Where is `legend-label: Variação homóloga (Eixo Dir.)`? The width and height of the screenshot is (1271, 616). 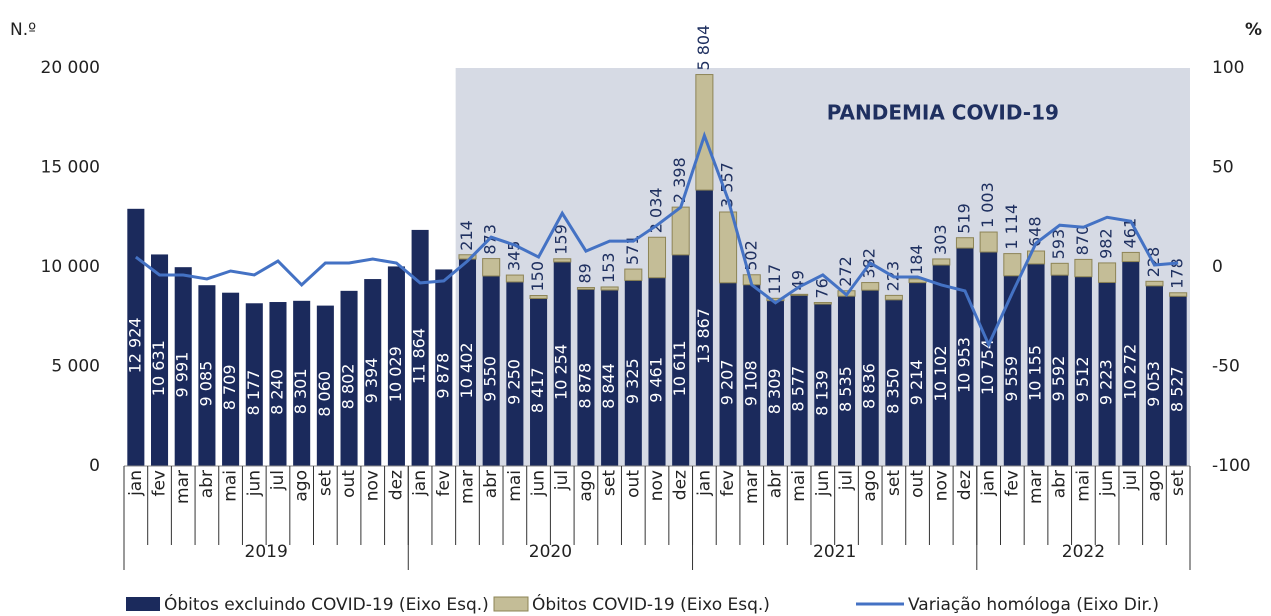 legend-label: Variação homóloga (Eixo Dir.) is located at coordinates (1033, 605).